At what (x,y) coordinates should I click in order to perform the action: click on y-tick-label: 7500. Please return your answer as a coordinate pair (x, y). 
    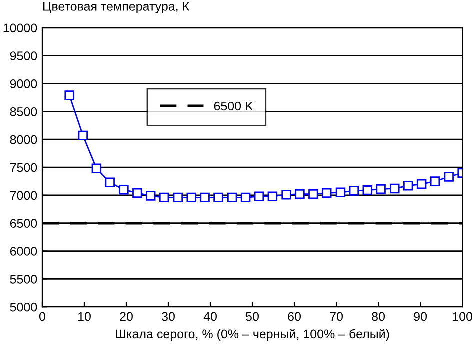
    Looking at the image, I should click on (24, 167).